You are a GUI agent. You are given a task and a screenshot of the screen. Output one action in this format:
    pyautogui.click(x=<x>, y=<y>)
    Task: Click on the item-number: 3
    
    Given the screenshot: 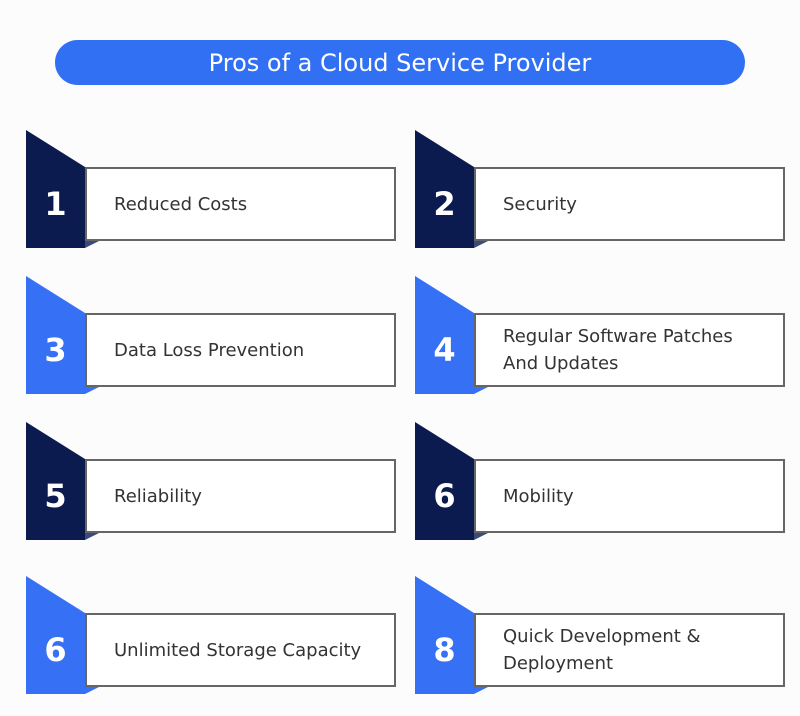 What is the action you would take?
    pyautogui.click(x=55, y=349)
    